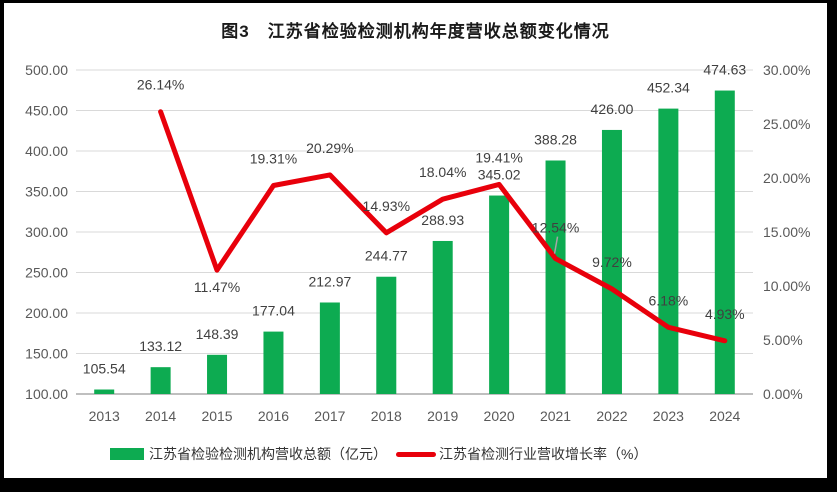 This screenshot has width=837, height=492. I want to click on x-axis-label: 2015, so click(216, 416).